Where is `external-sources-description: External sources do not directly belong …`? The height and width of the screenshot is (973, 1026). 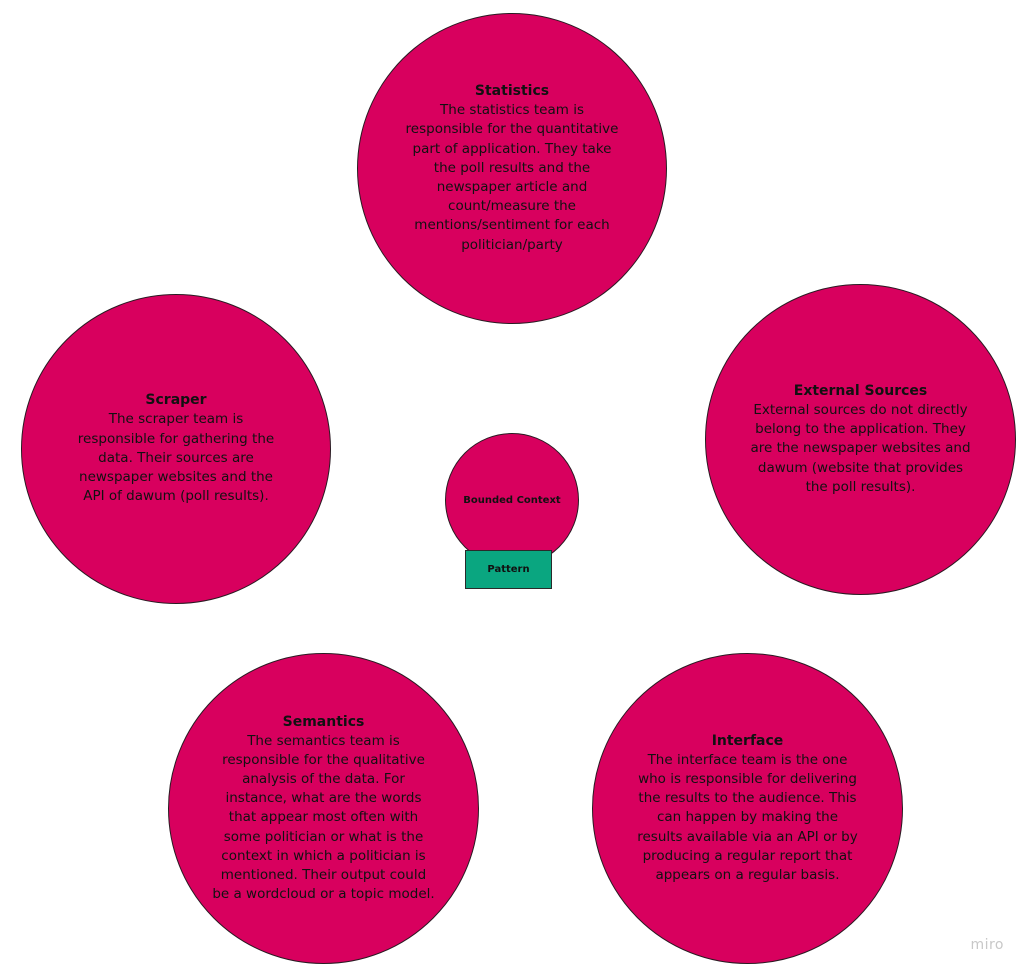 external-sources-description: External sources do not directly belong … is located at coordinates (860, 448).